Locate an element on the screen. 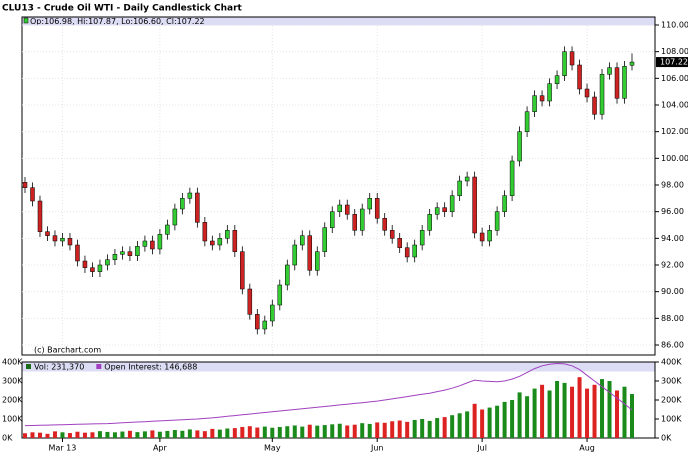 The width and height of the screenshot is (688, 461). y-tick-label: 106.00 is located at coordinates (674, 78).